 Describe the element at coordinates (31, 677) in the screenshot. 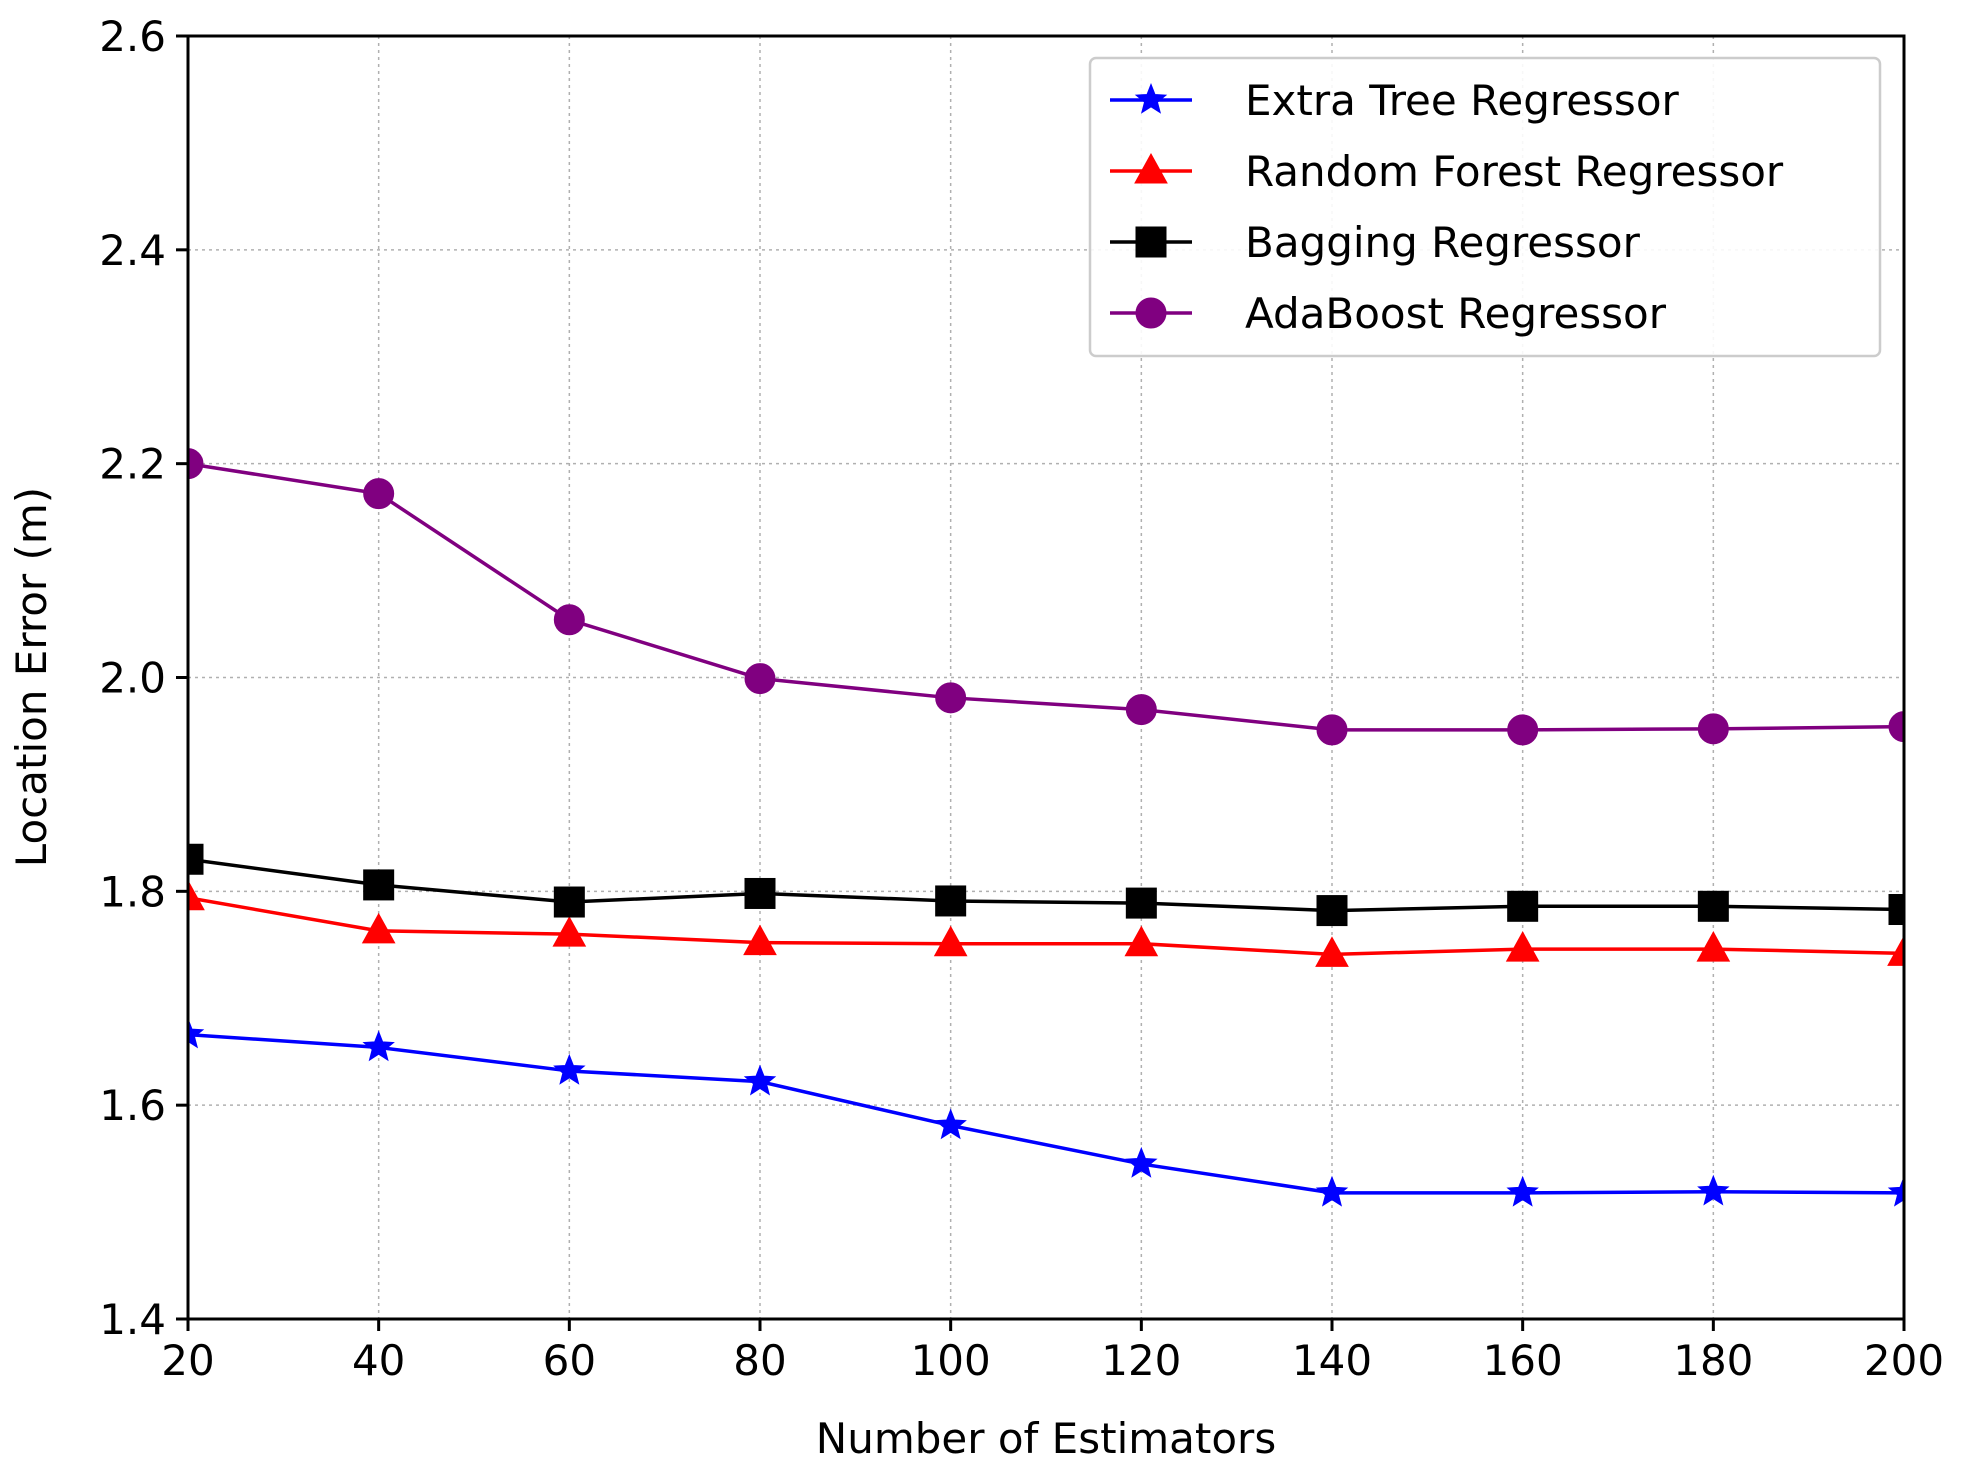

I see `y-axis-label: Location Error (m)` at that location.